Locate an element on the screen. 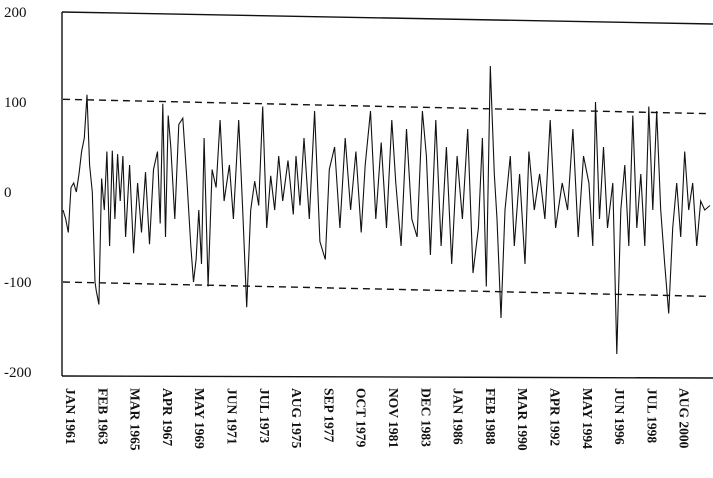 The height and width of the screenshot is (478, 713). x-tick-label: JUN 1971 is located at coordinates (232, 416).